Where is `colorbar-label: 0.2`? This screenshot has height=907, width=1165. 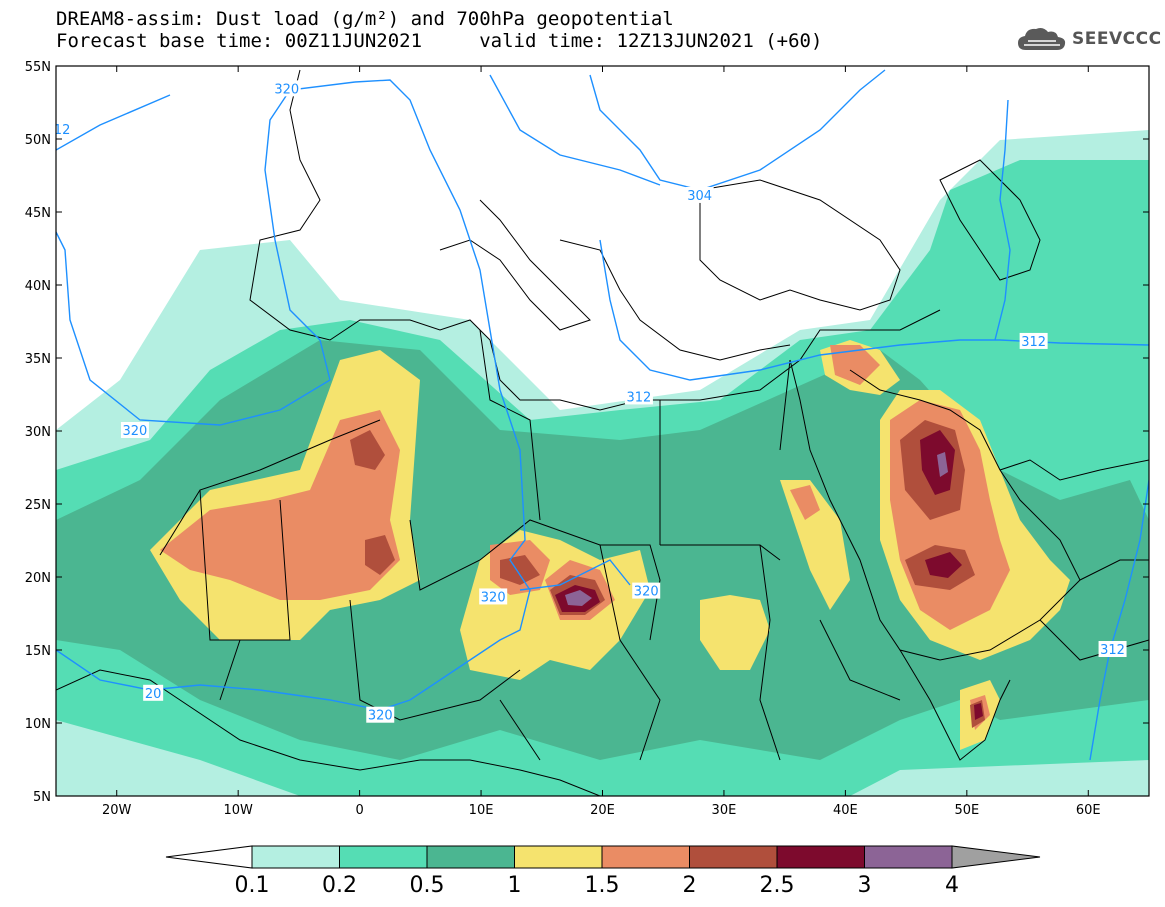
colorbar-label: 0.2 is located at coordinates (339, 885).